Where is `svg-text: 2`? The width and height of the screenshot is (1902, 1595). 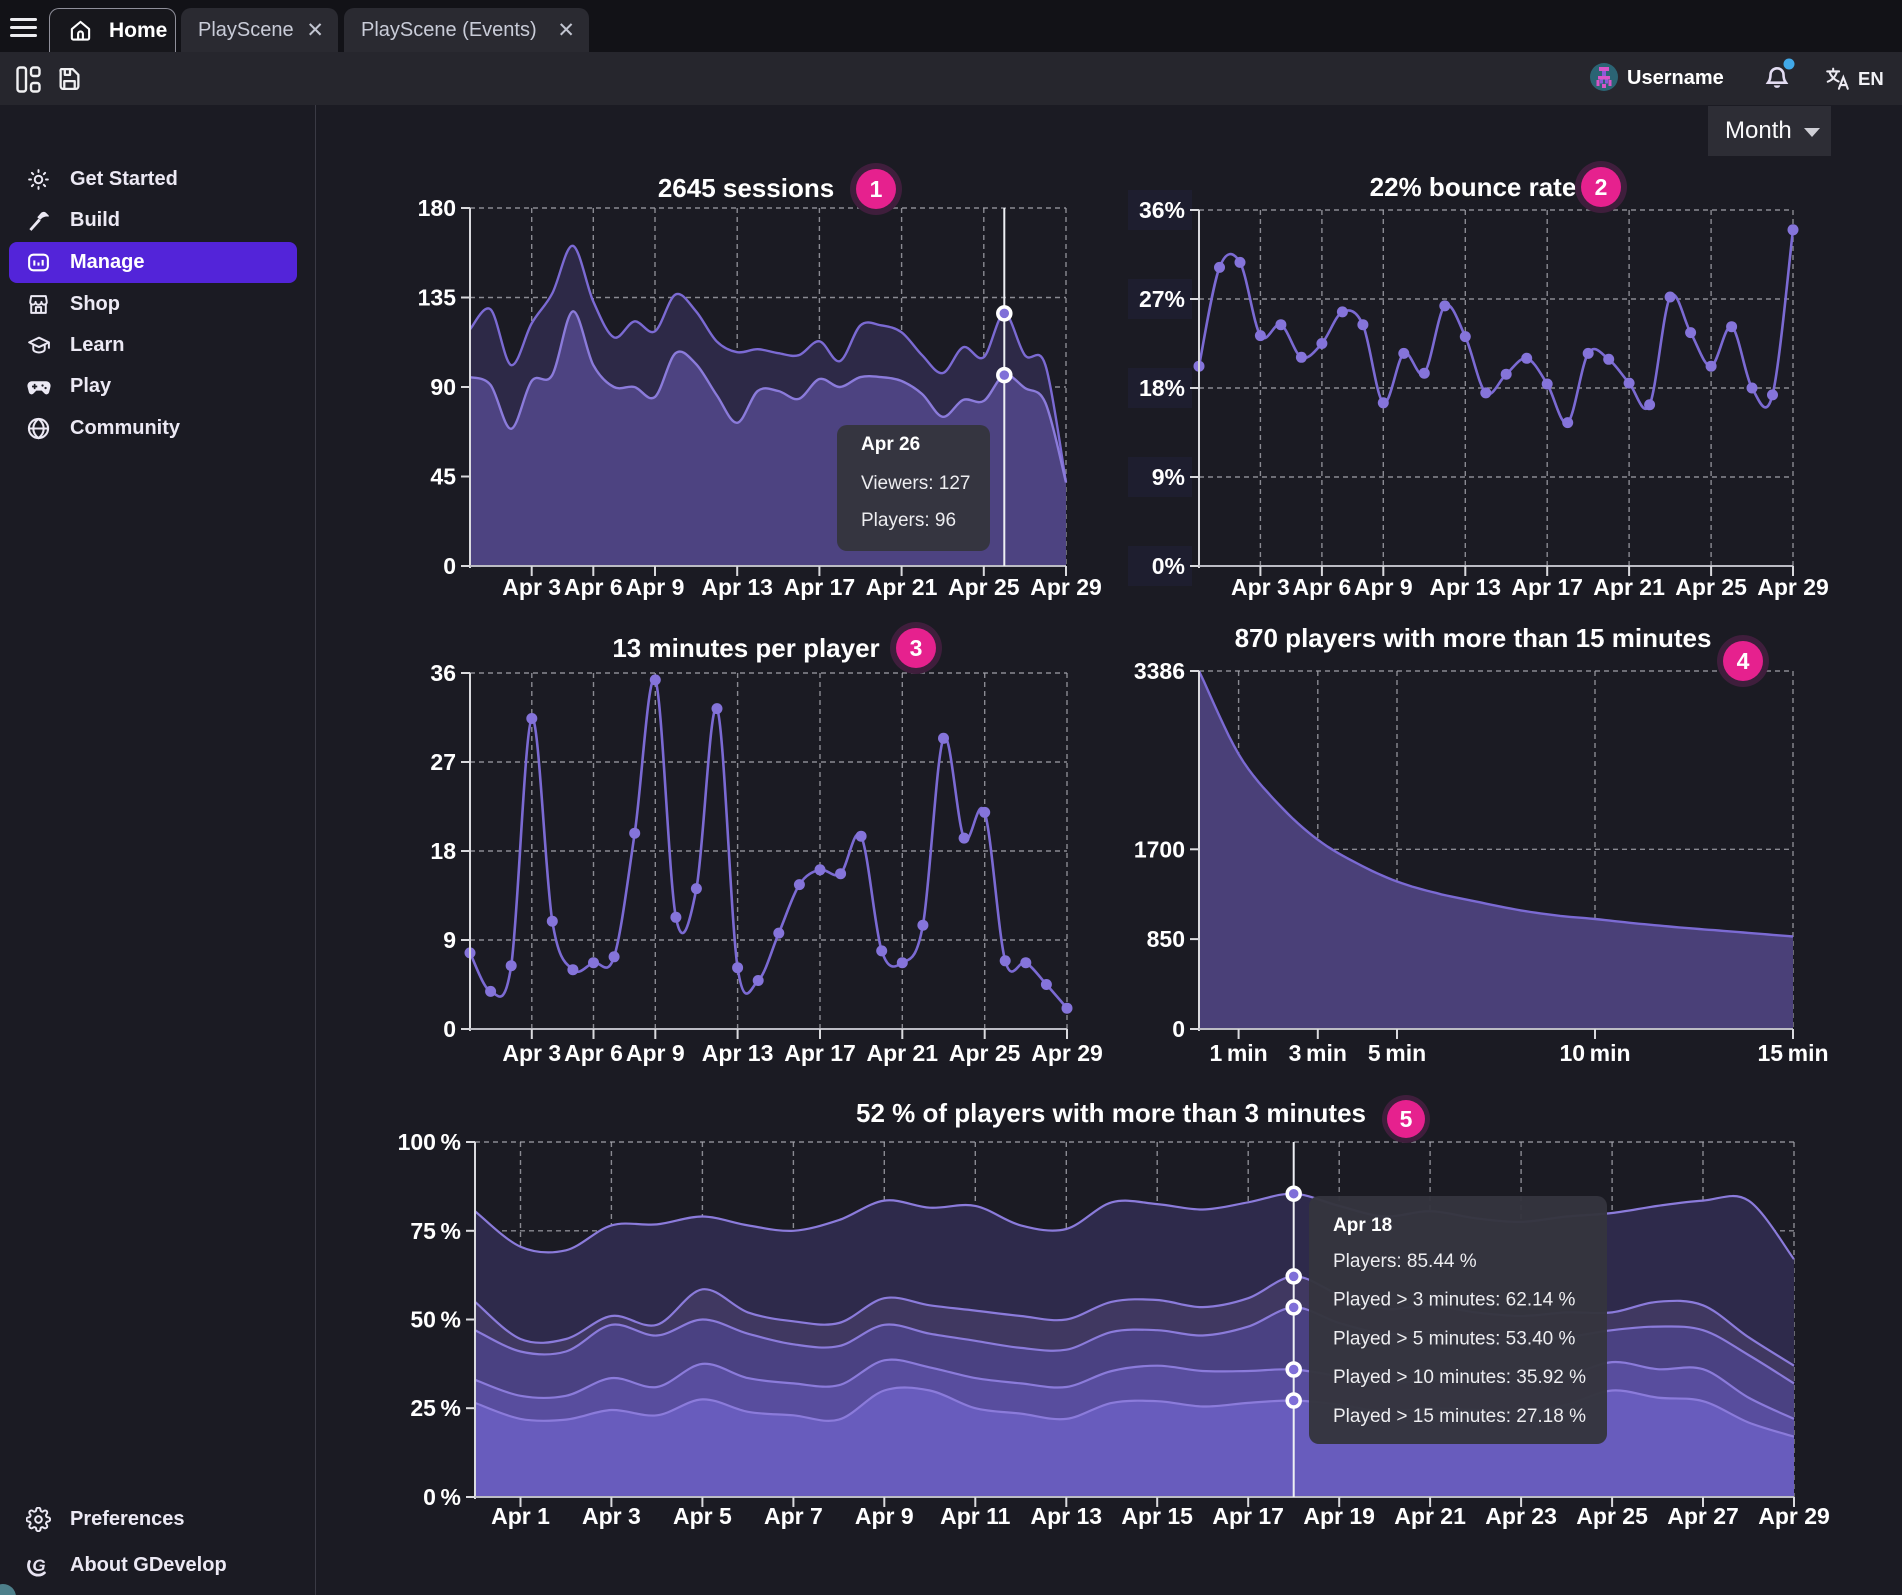
svg-text: 2 is located at coordinates (1601, 187).